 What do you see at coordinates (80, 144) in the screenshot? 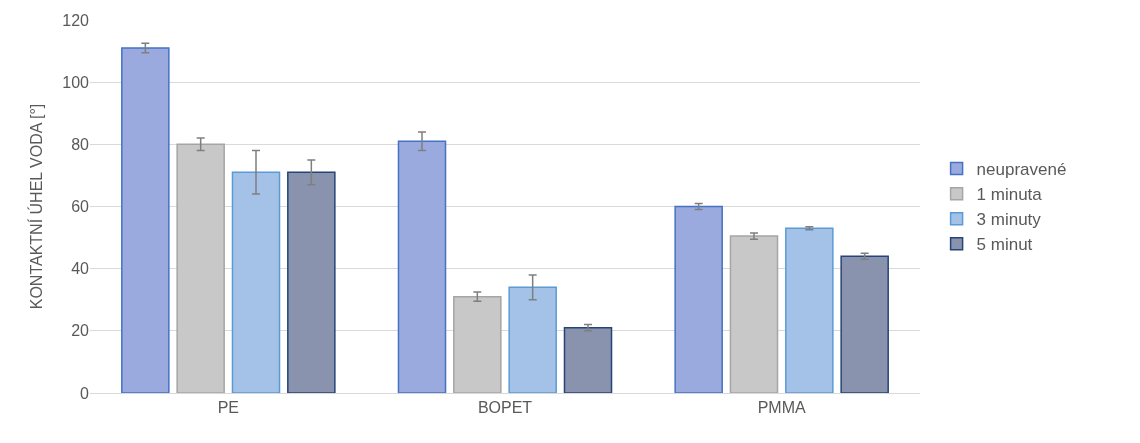
I see `y-tick-label: 80` at bounding box center [80, 144].